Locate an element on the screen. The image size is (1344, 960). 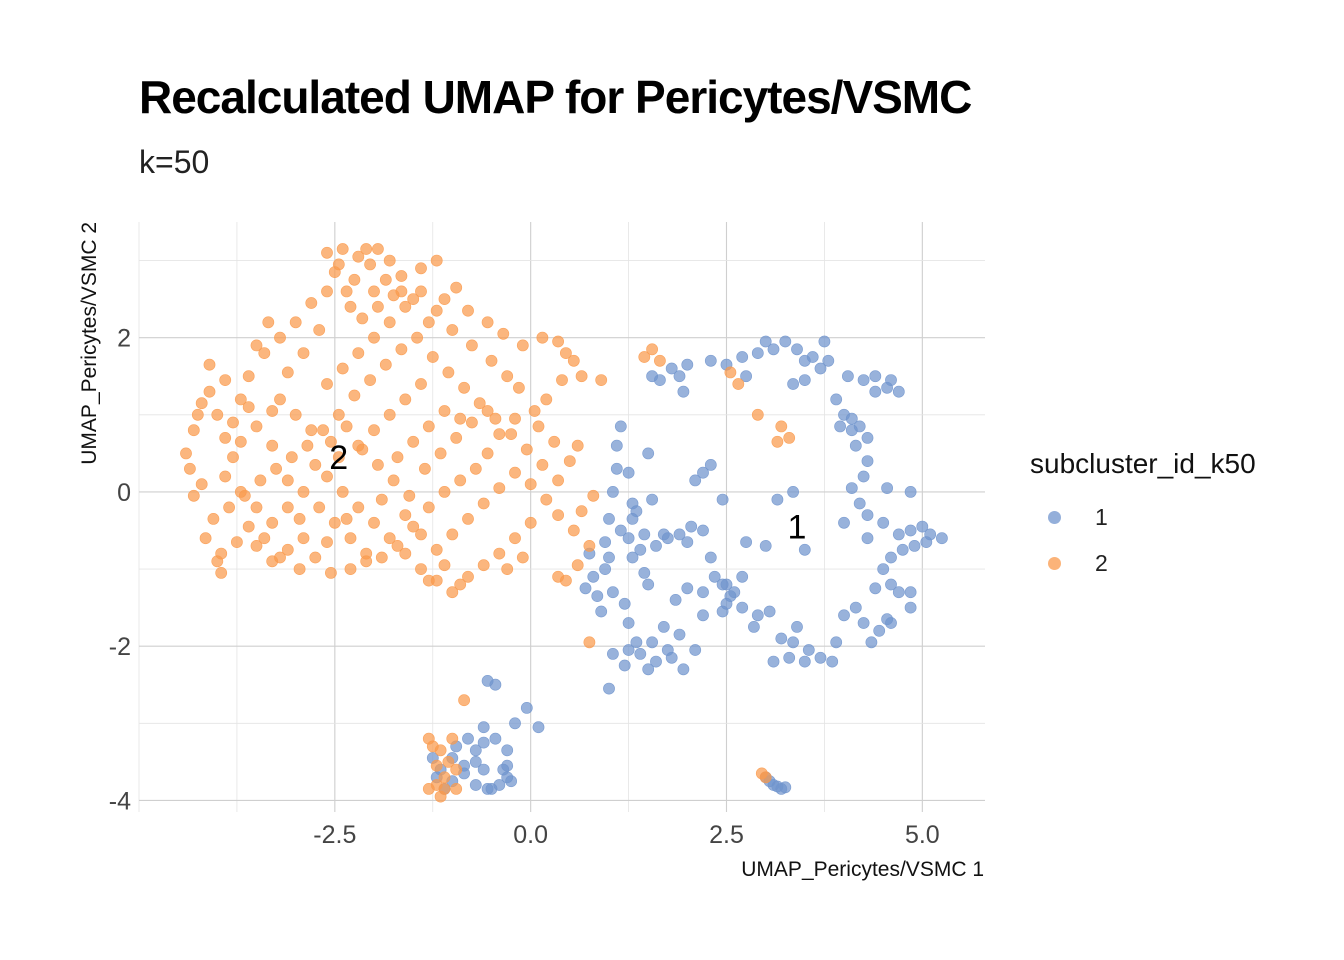
x-tick-label: 5.0 is located at coordinates (922, 835).